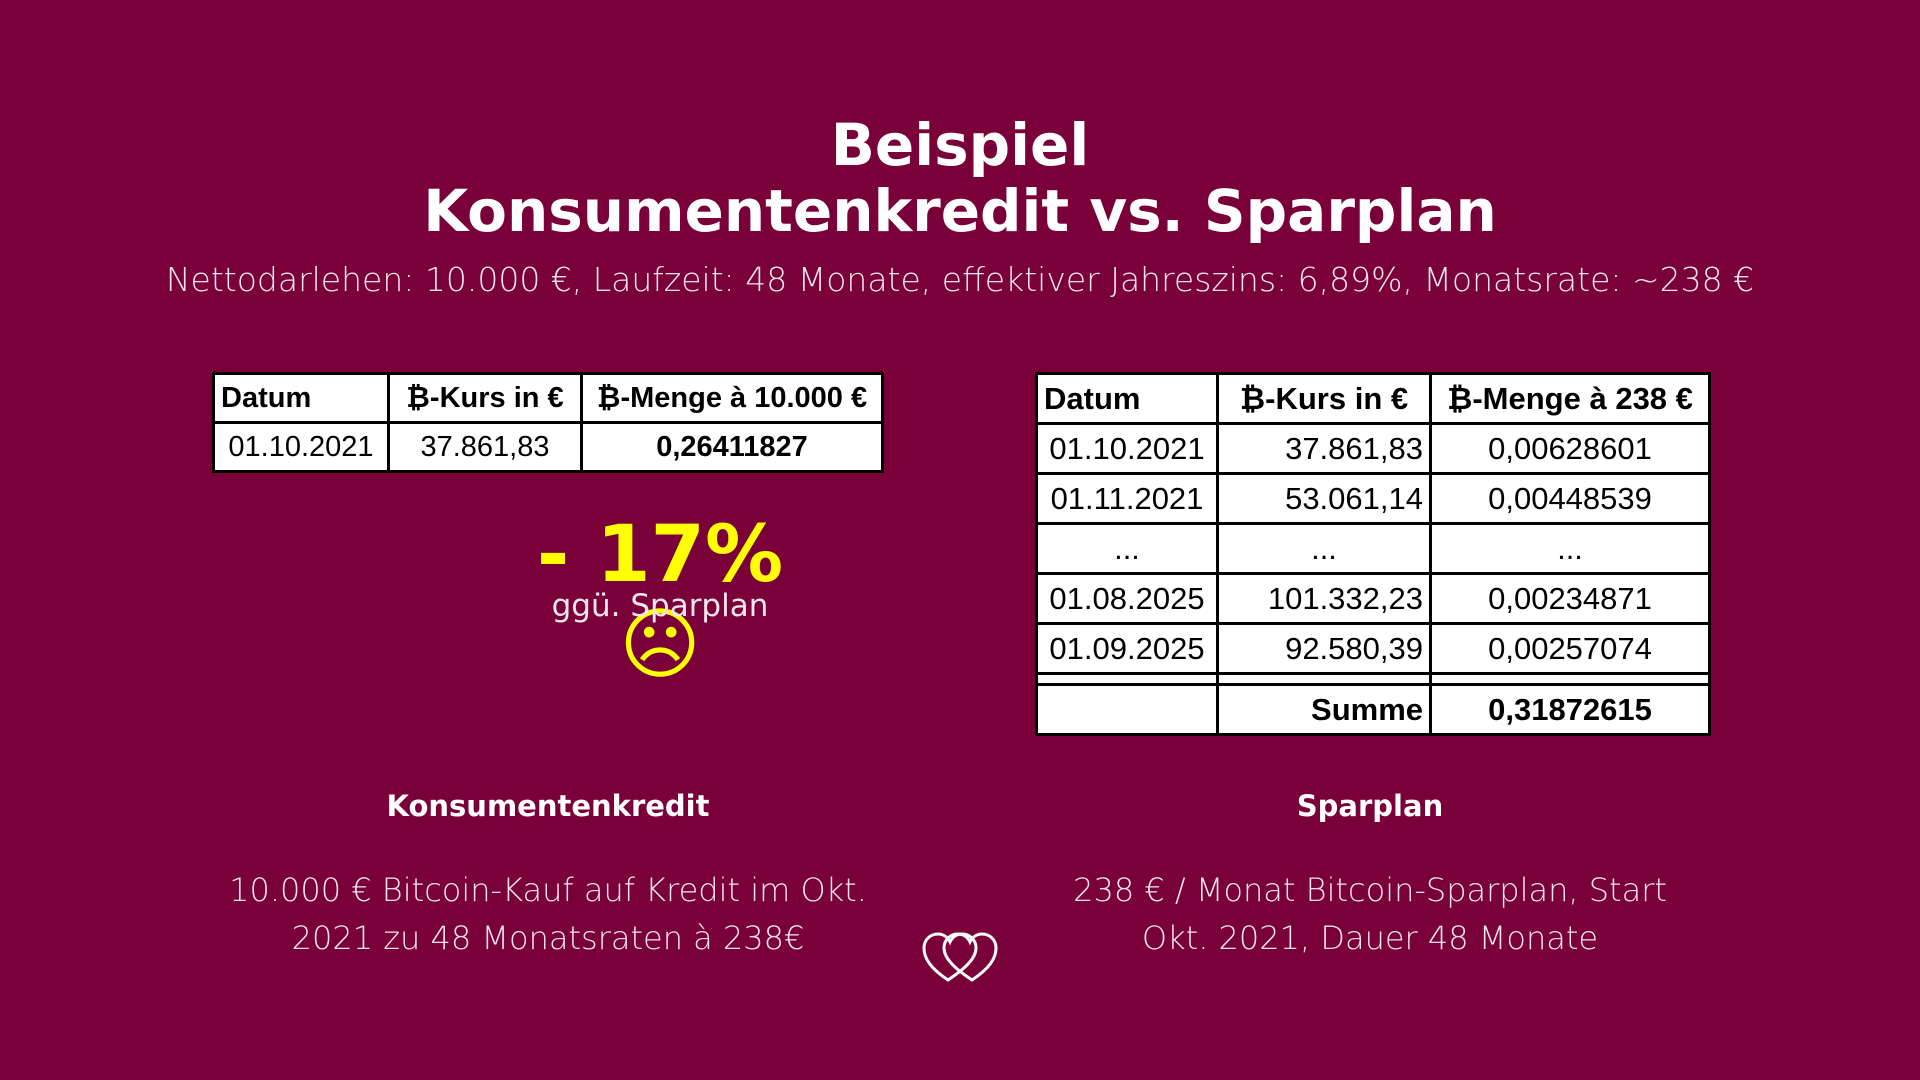  I want to click on header-menge: ₿-Menge à 238 €, so click(1570, 398).